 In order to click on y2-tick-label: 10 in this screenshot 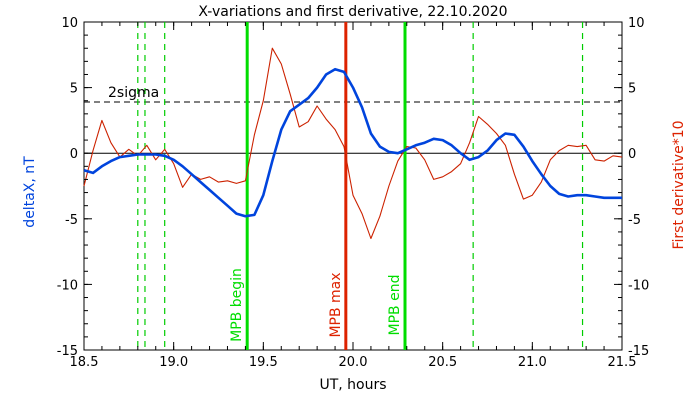, I will do `click(636, 23)`.